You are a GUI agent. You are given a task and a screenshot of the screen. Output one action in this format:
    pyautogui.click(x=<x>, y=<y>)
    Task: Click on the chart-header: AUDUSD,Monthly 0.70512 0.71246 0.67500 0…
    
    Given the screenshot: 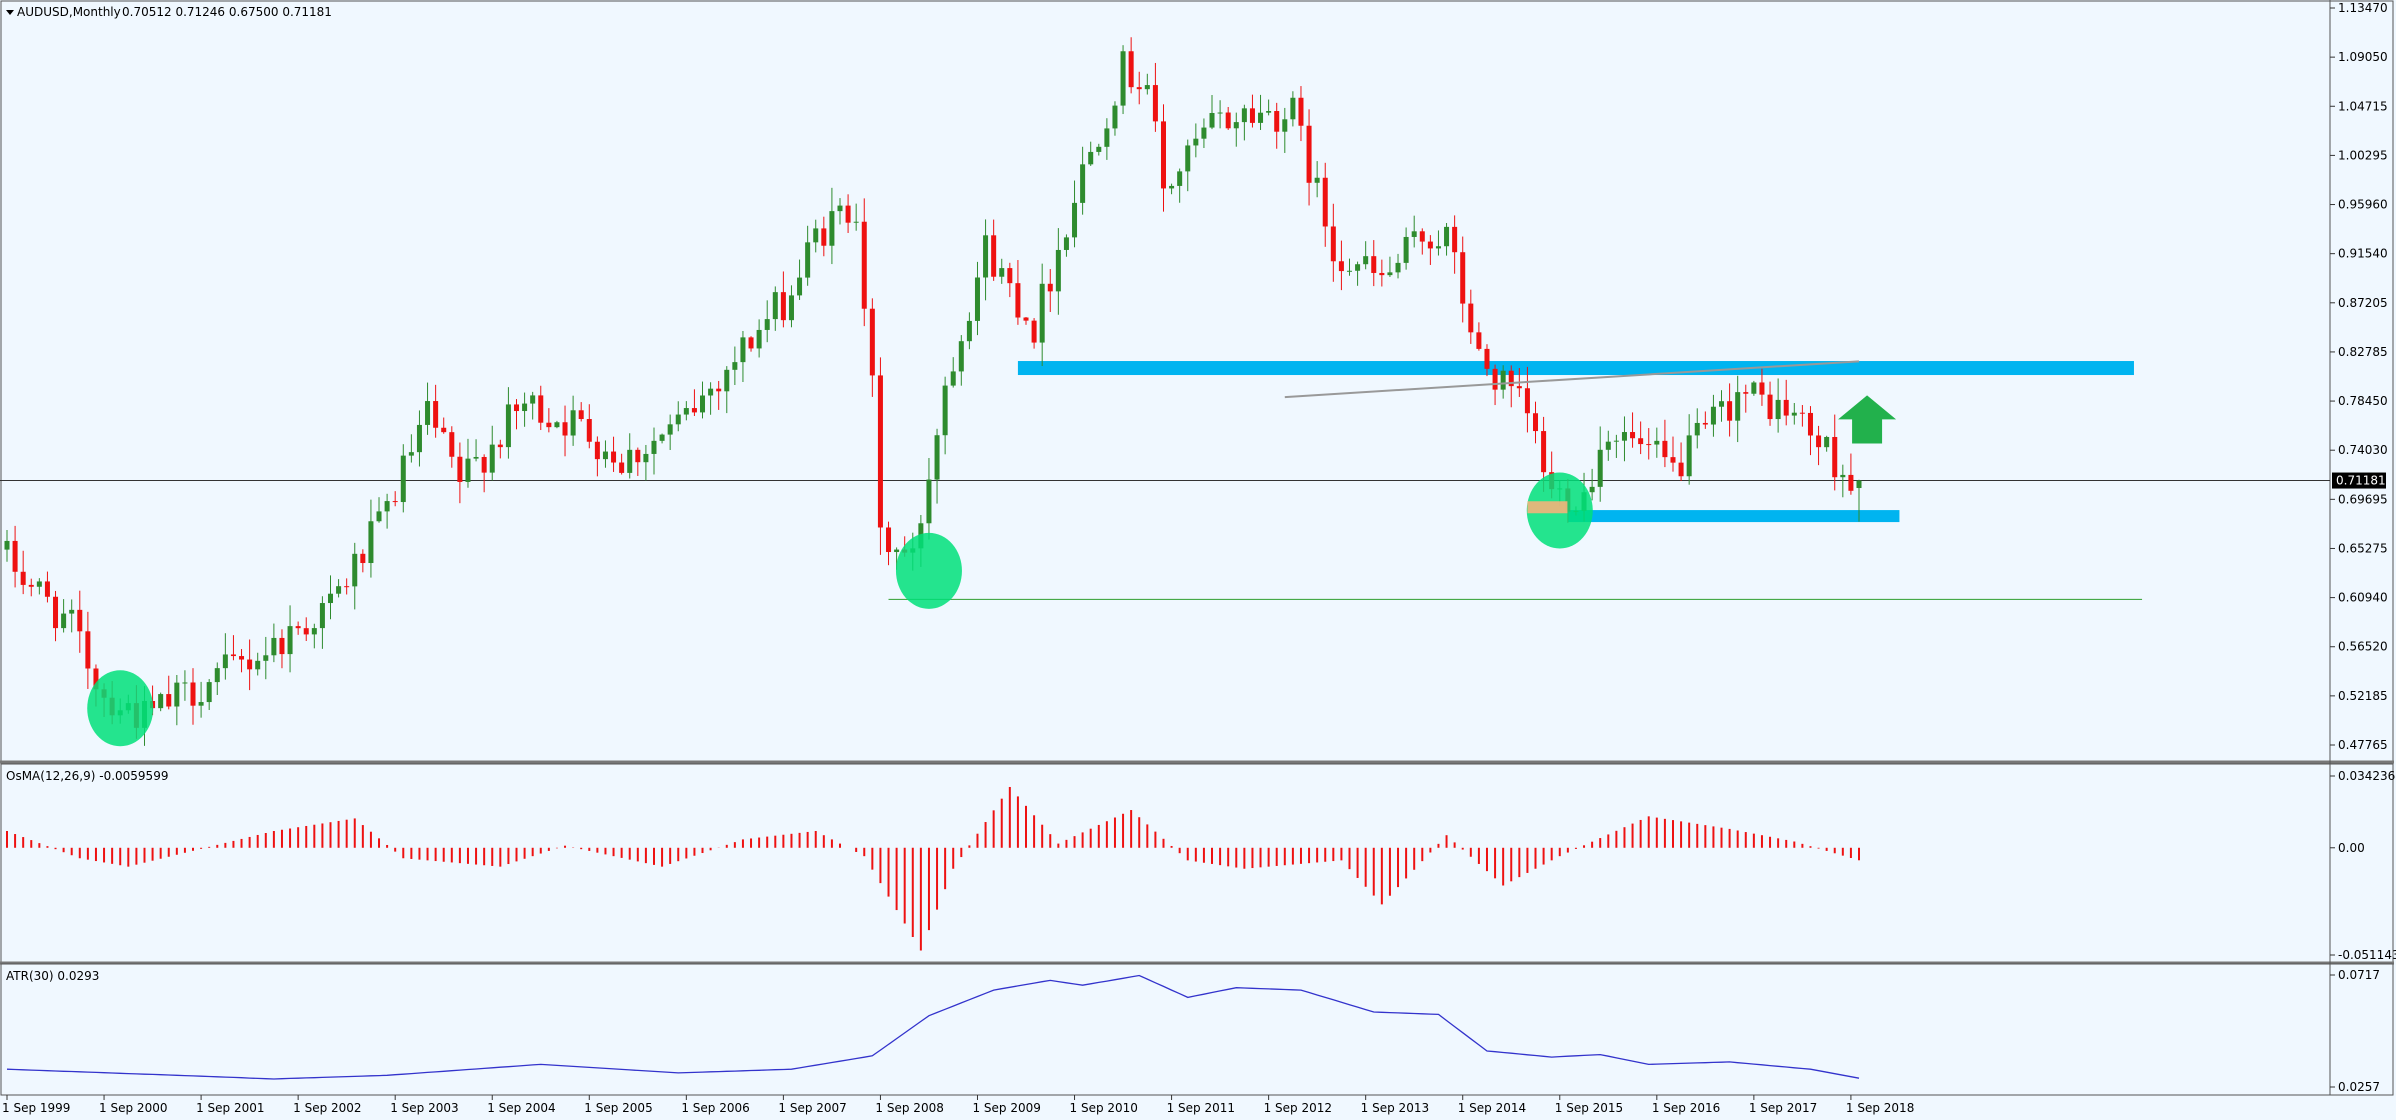 What is the action you would take?
    pyautogui.click(x=169, y=12)
    